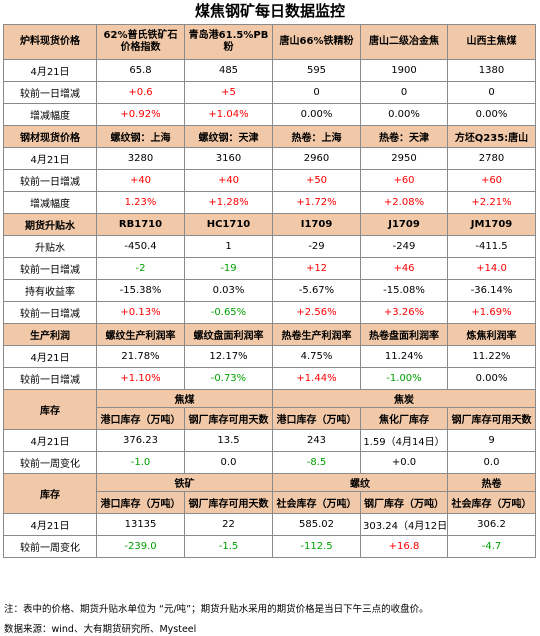 The image size is (540, 636). I want to click on cell: 1.59（4月14日）, so click(404, 440).